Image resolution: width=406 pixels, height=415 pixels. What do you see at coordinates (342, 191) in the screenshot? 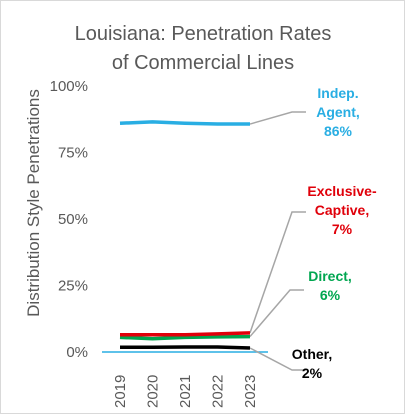
I see `series-data-label: Exclusive-` at bounding box center [342, 191].